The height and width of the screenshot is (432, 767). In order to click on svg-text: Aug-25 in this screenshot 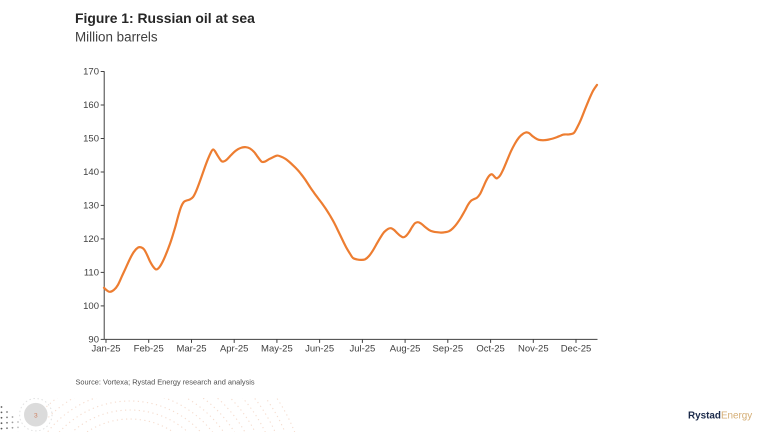, I will do `click(405, 349)`.